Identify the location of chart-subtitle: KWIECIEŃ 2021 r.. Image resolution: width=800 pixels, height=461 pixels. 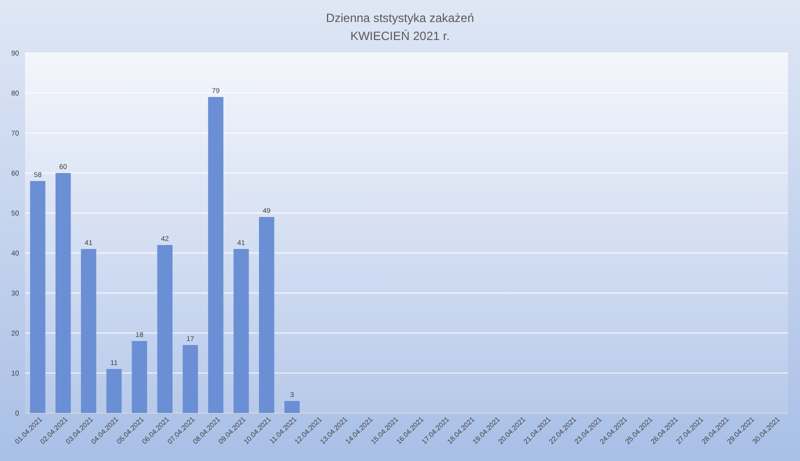
(400, 36).